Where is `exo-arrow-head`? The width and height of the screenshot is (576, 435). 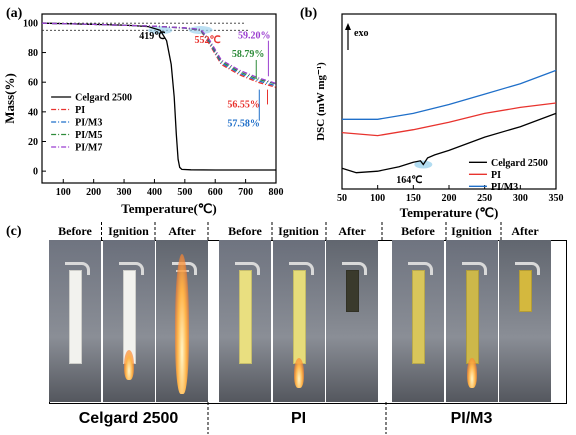
exo-arrow-head is located at coordinates (348, 26).